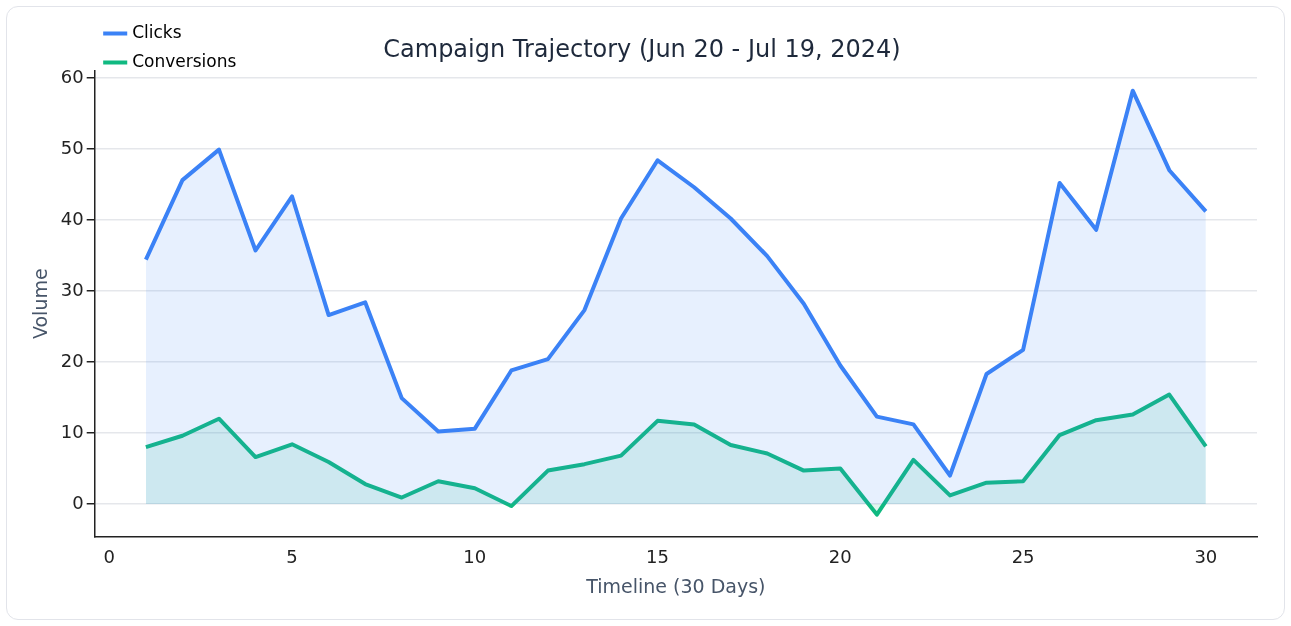  What do you see at coordinates (72, 360) in the screenshot?
I see `y-tick-label: 20` at bounding box center [72, 360].